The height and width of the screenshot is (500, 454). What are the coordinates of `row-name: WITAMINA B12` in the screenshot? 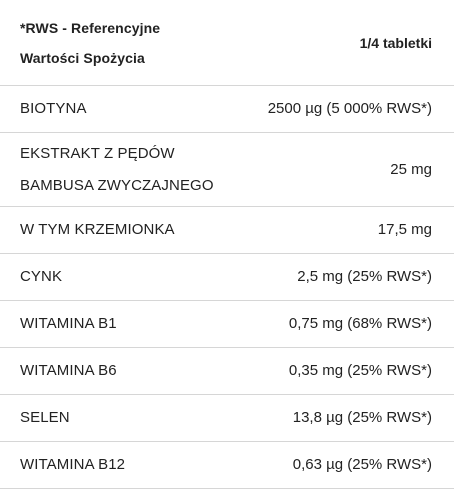 It's located at (73, 464).